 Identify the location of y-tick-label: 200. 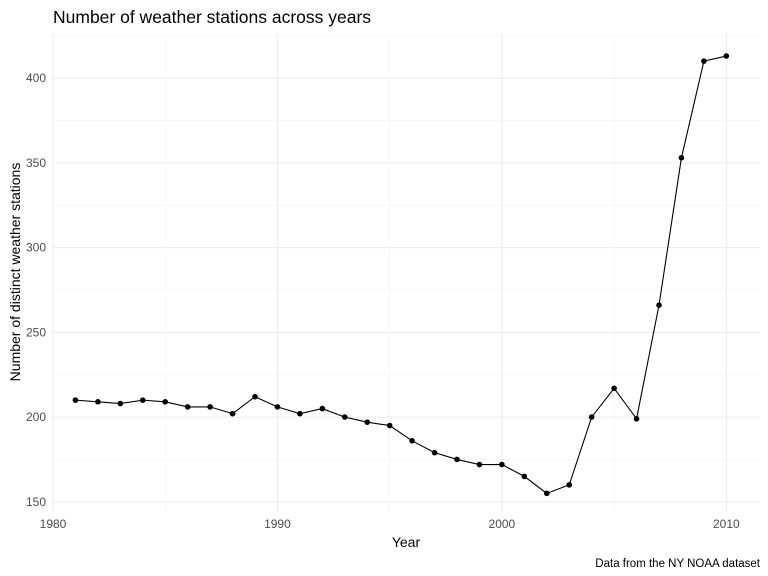
(36, 417).